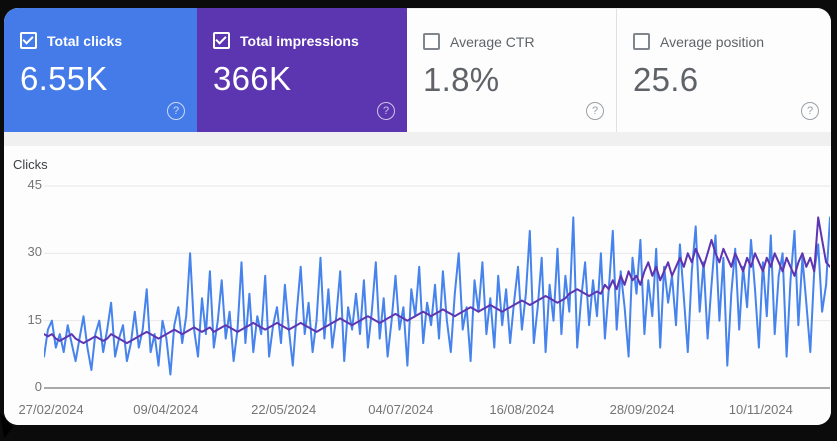 The image size is (837, 441). What do you see at coordinates (85, 40) in the screenshot?
I see `card-label-total-clicks: Total clicks` at bounding box center [85, 40].